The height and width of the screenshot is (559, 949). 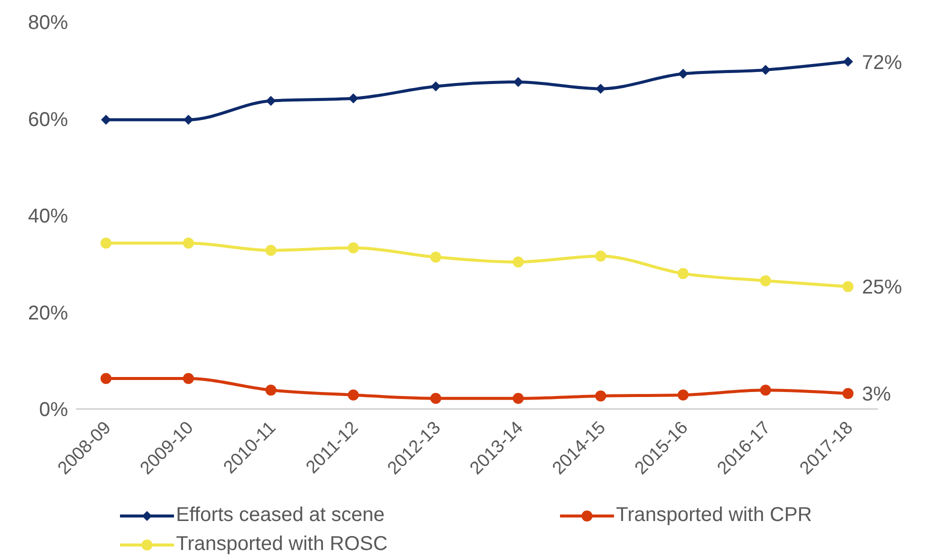 What do you see at coordinates (48, 23) in the screenshot?
I see `y-tick-label: 80%` at bounding box center [48, 23].